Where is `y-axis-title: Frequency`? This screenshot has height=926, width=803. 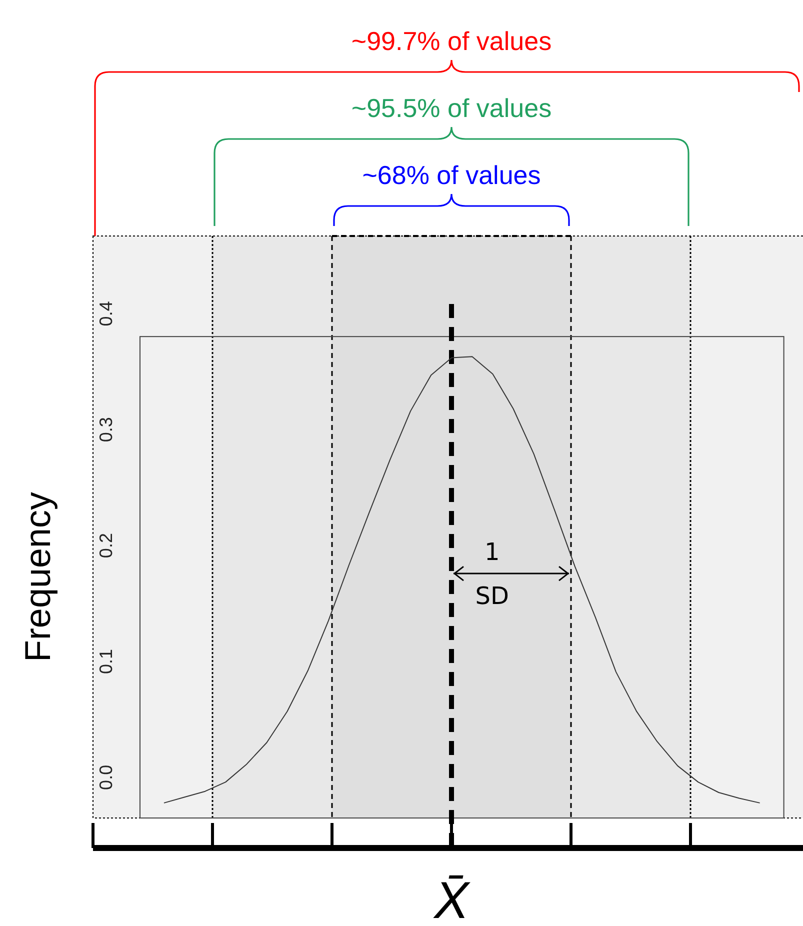
y-axis-title: Frequency is located at coordinates (37, 577).